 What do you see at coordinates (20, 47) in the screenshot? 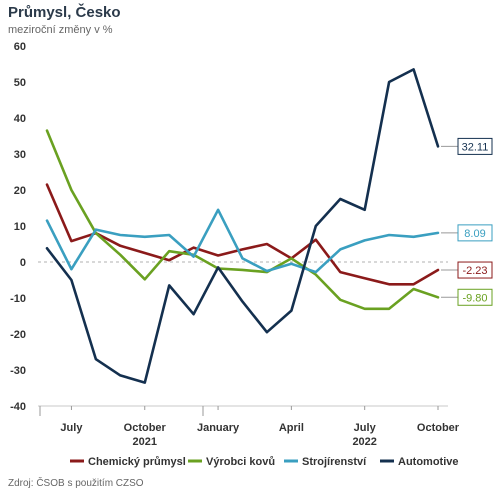
I see `y-tick-label: 60` at bounding box center [20, 47].